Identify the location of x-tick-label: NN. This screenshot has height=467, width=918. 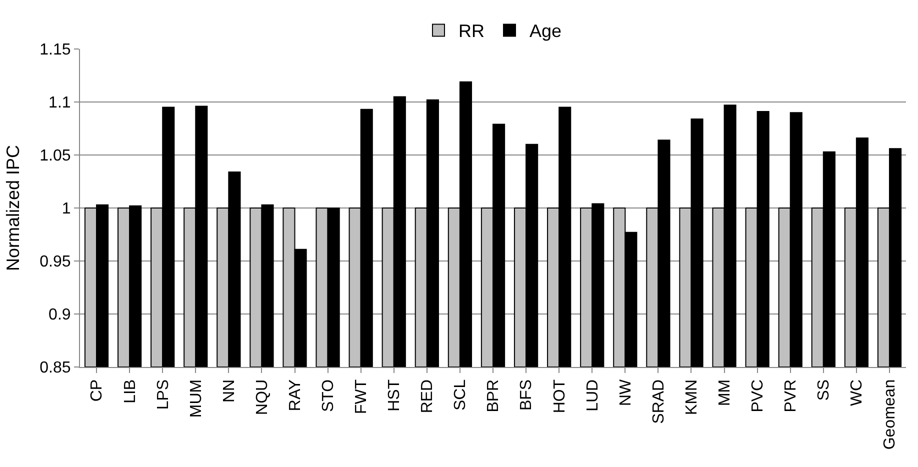
(229, 391).